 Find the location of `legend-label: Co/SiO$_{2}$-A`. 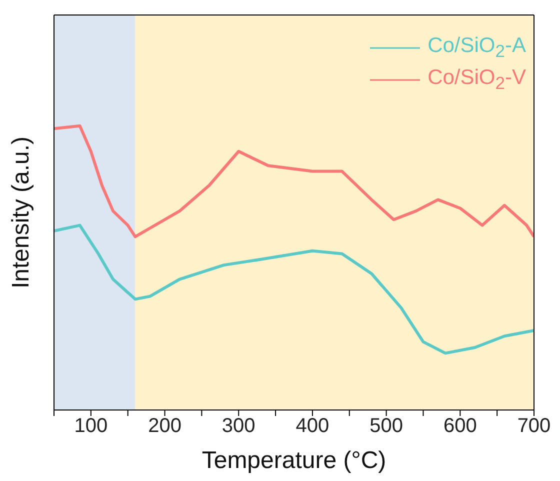

legend-label: Co/SiO$_{2}$-A is located at coordinates (477, 48).